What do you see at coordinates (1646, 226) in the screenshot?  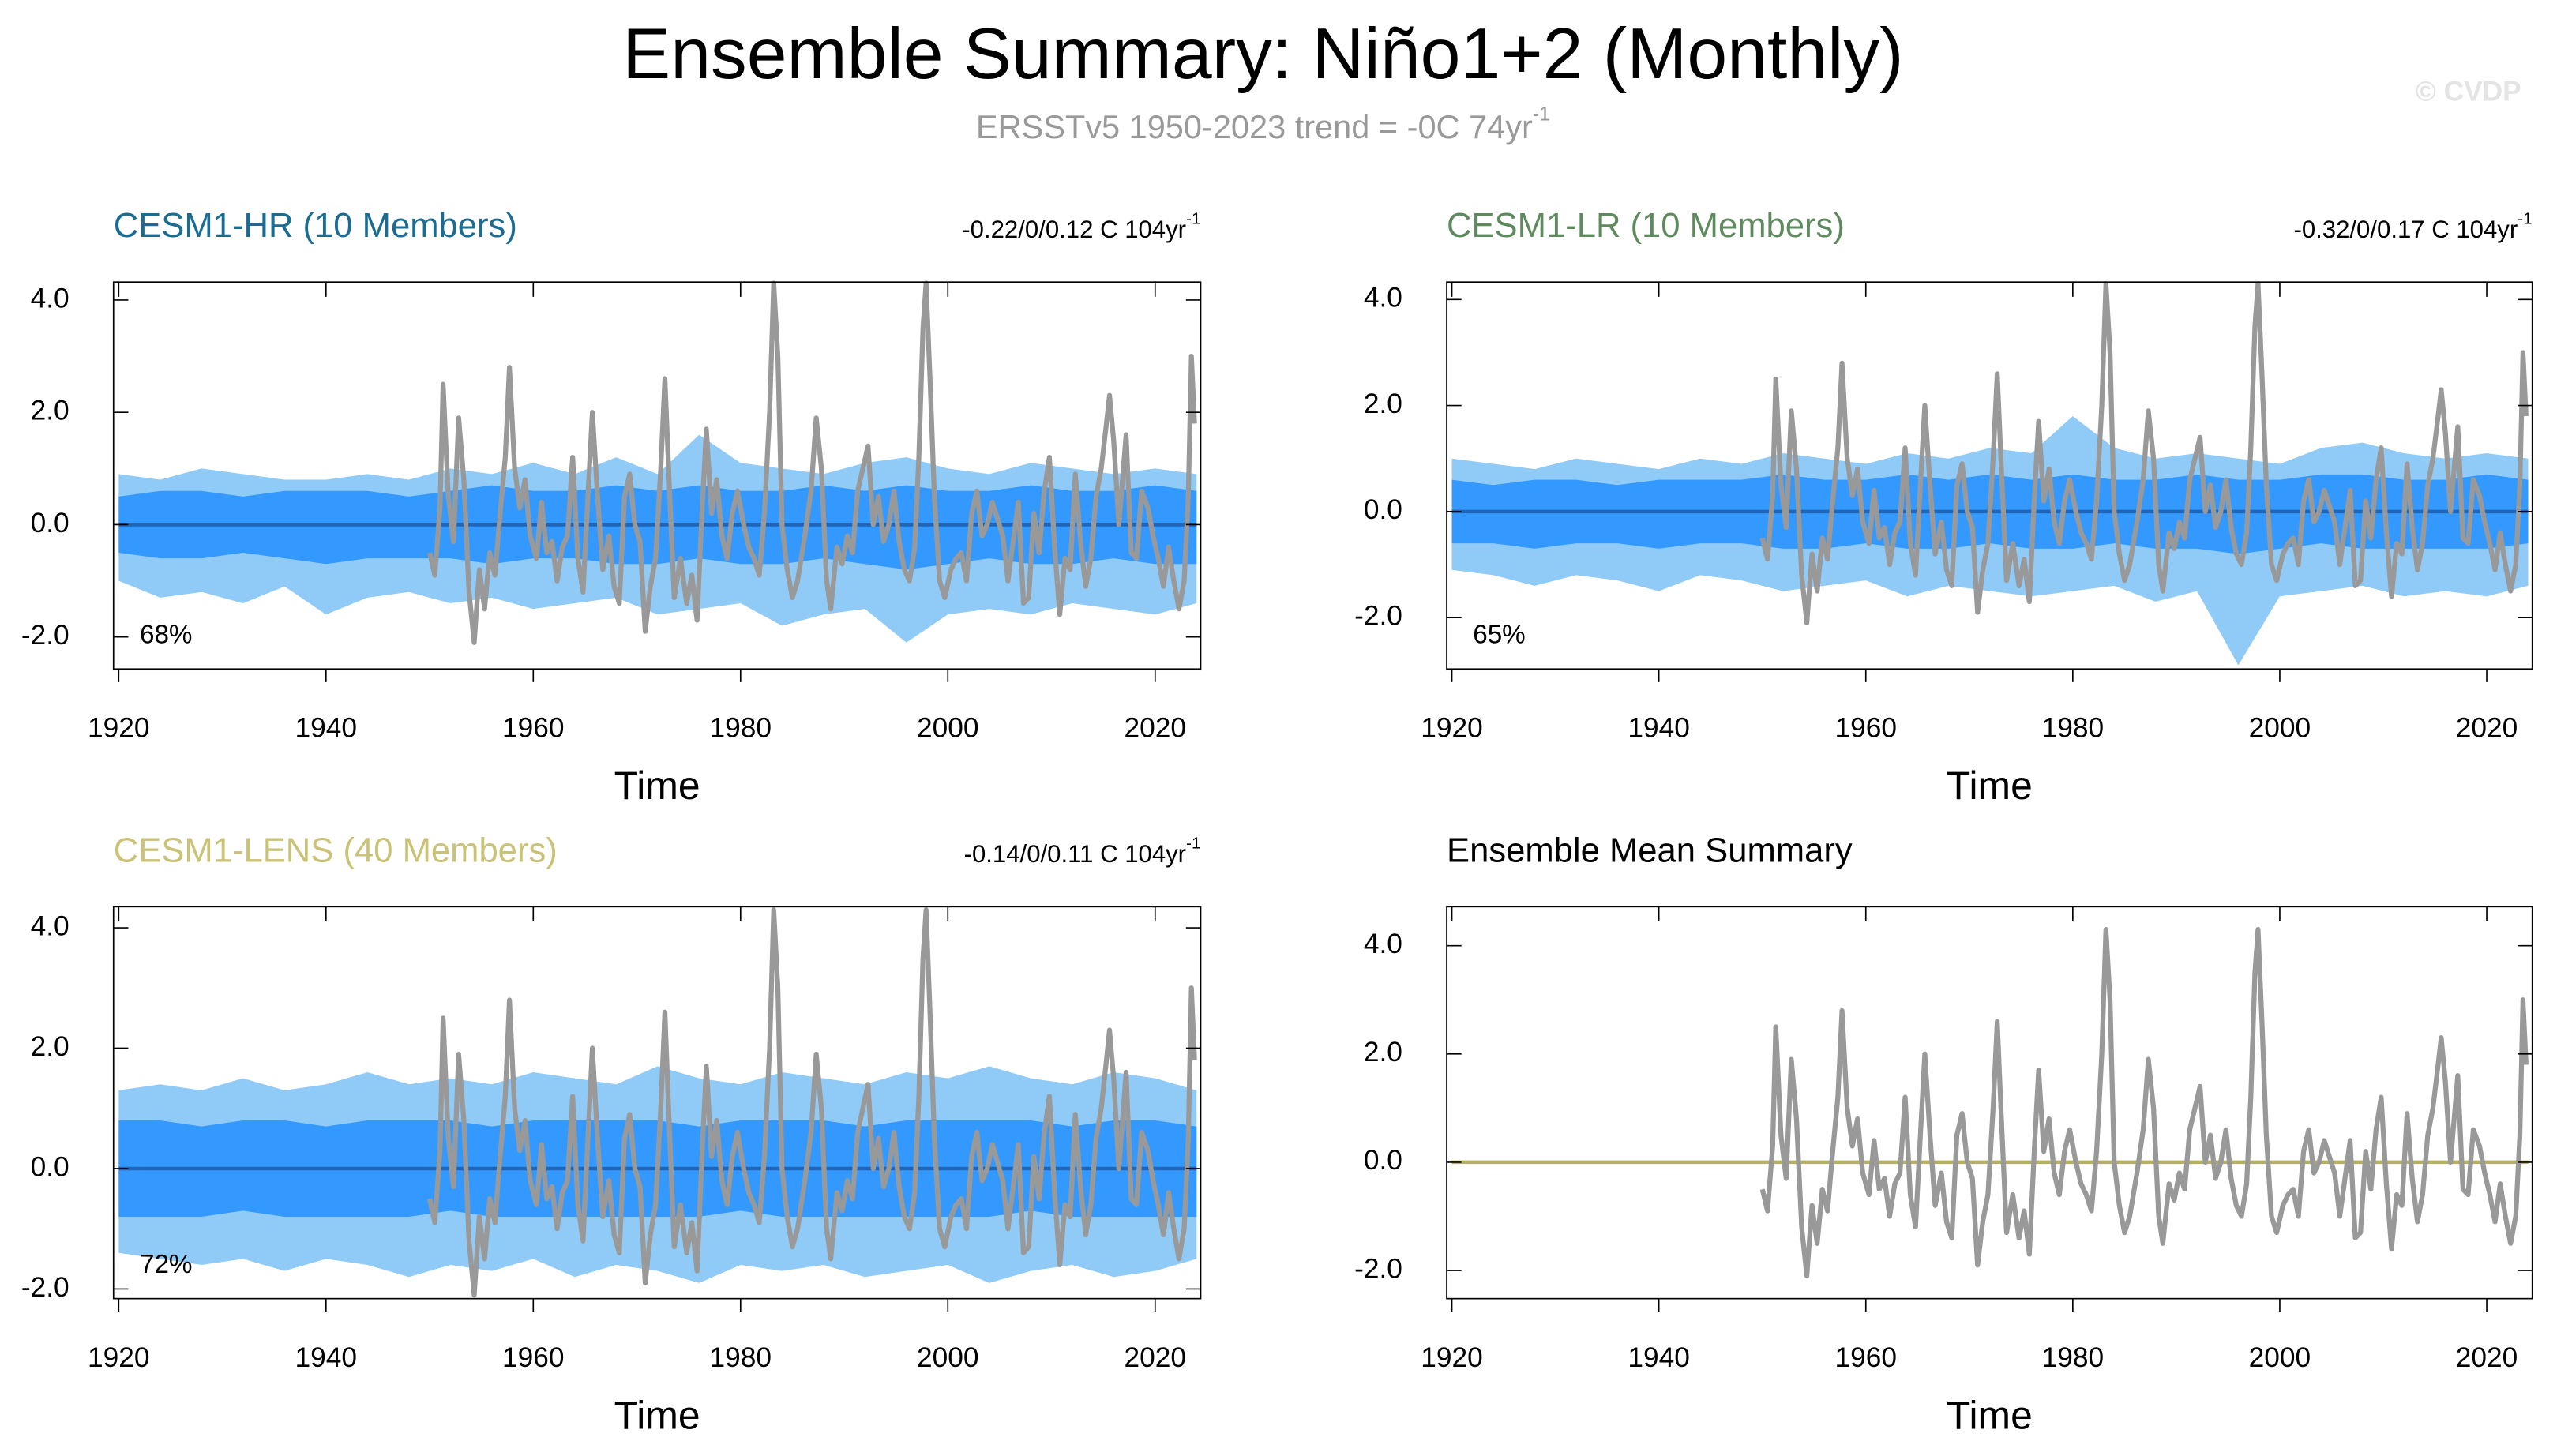 I see `panel-title: CESM1-LR (10 Members)` at bounding box center [1646, 226].